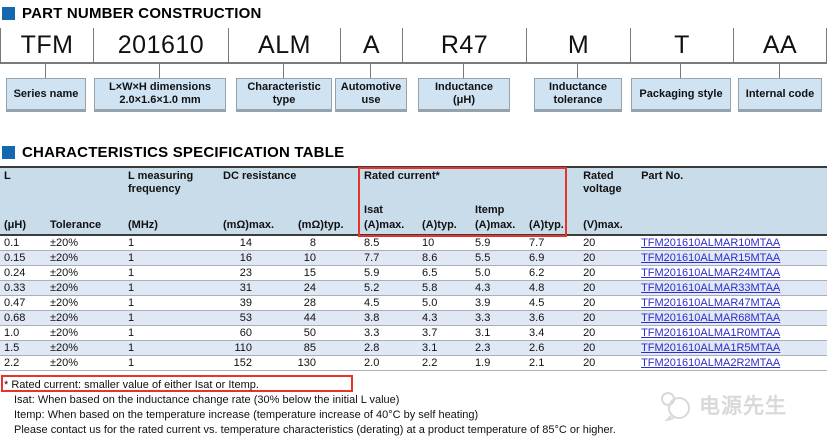 The width and height of the screenshot is (827, 443). I want to click on cell-l: 0.47, so click(23, 303).